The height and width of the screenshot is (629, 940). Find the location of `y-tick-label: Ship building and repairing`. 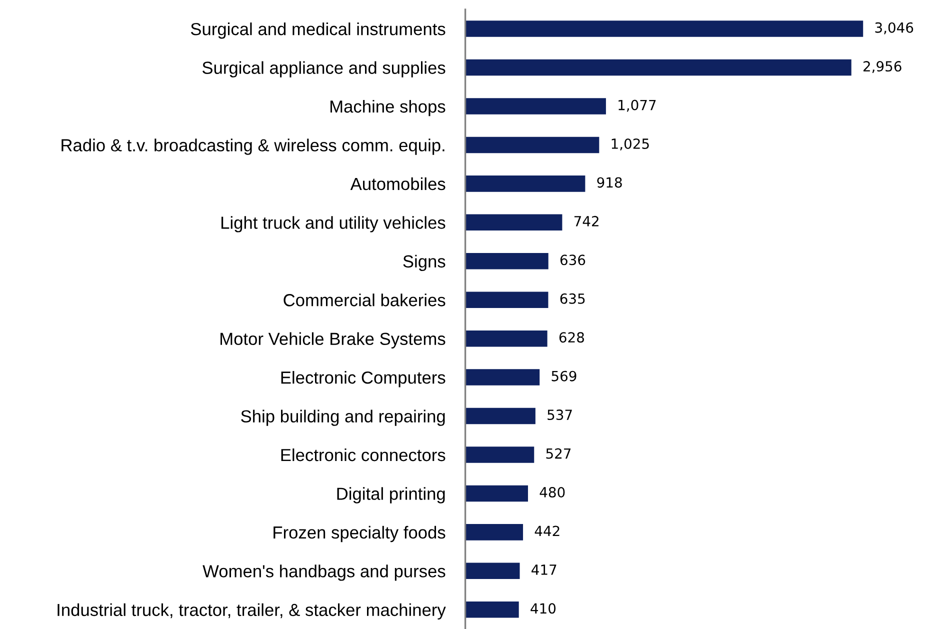

y-tick-label: Ship building and repairing is located at coordinates (343, 418).